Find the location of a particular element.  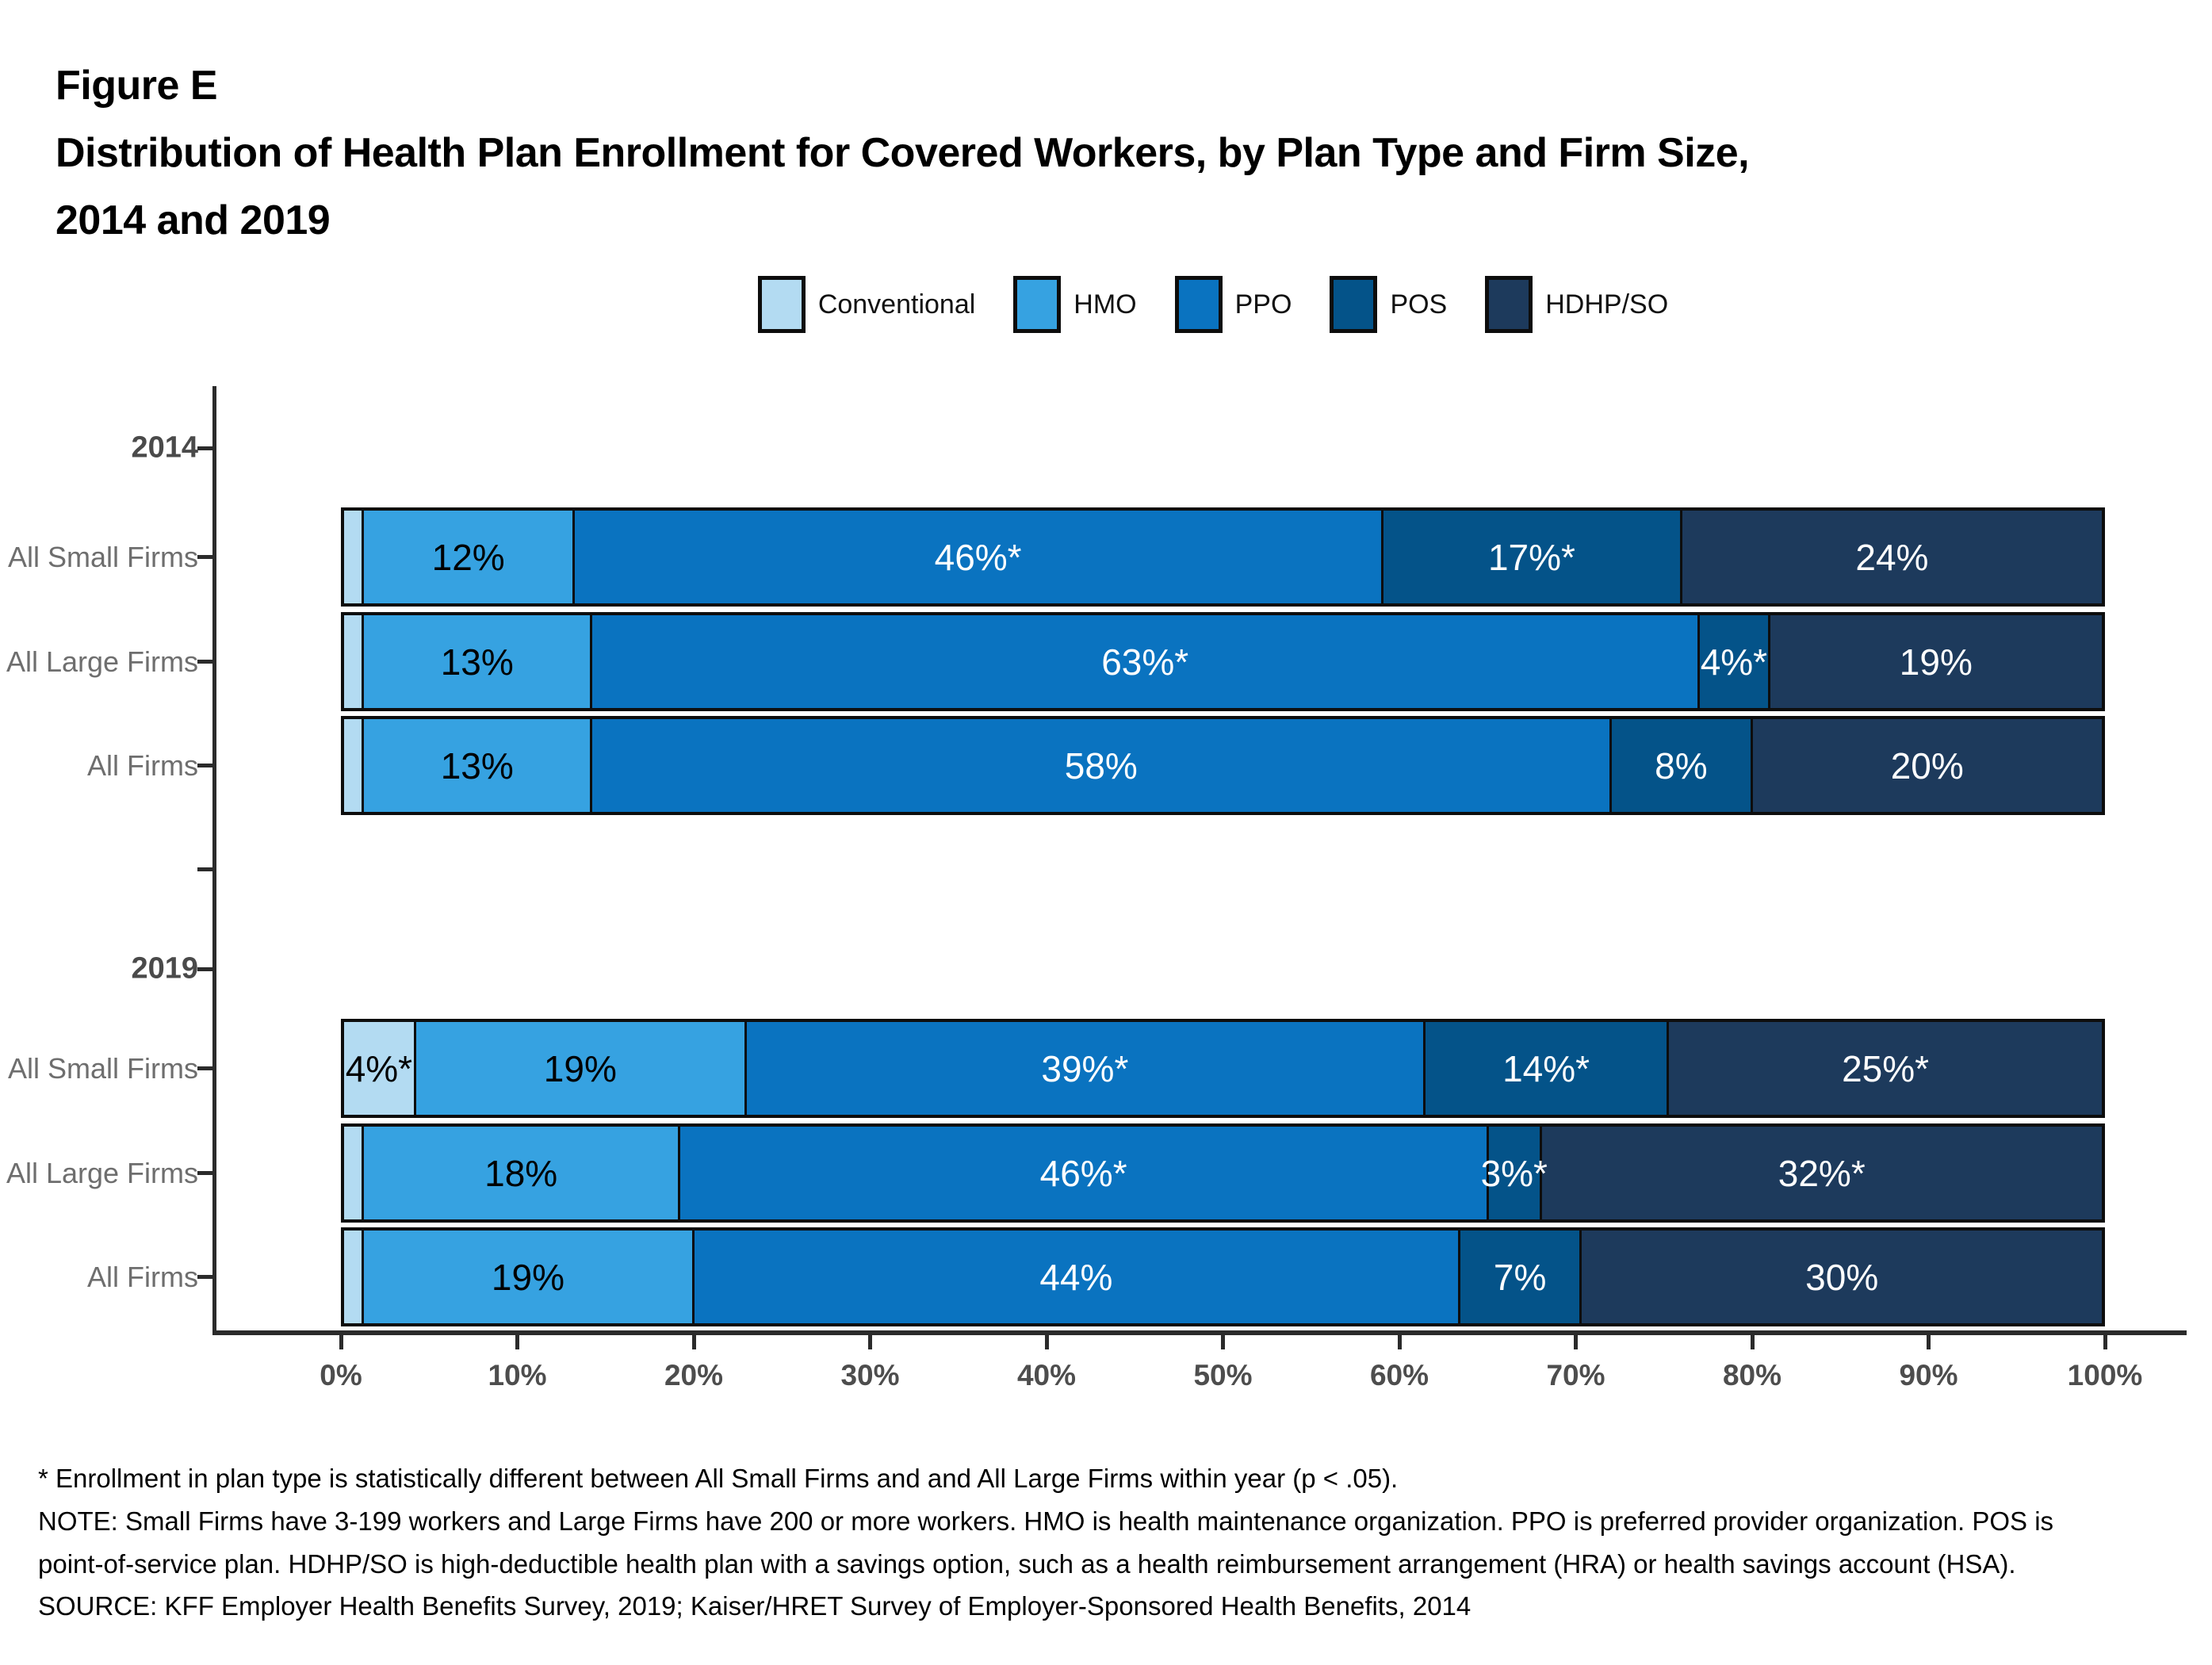

segment-pos: 17%* is located at coordinates (1530, 557).